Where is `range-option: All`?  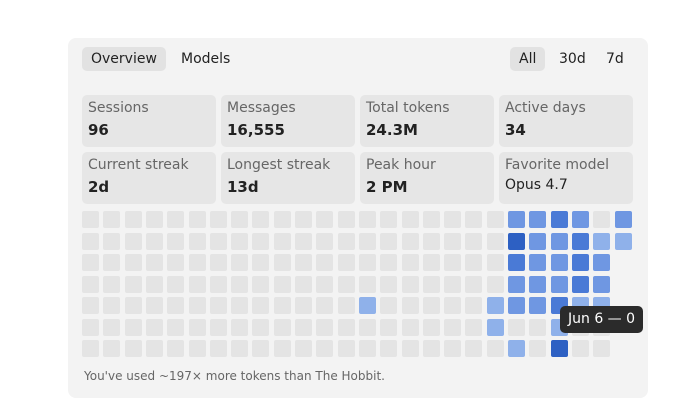
range-option: All is located at coordinates (528, 59).